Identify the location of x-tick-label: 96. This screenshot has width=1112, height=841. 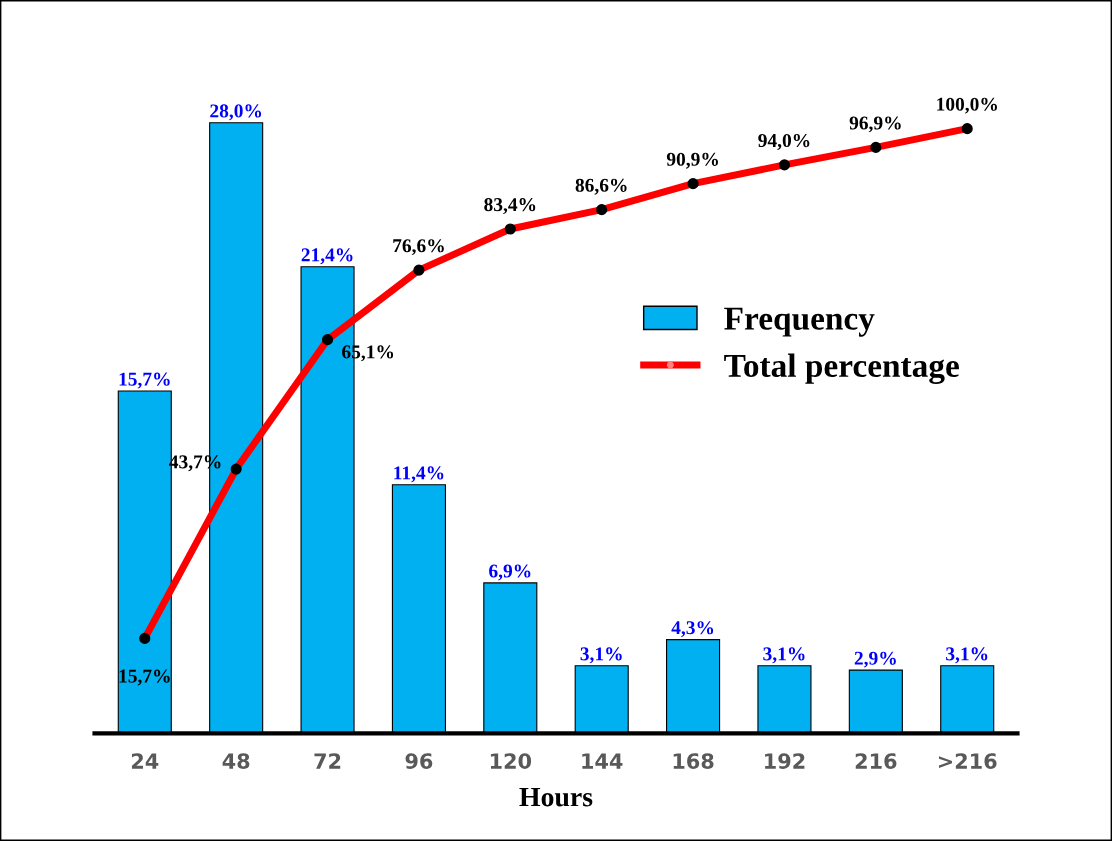
(419, 761).